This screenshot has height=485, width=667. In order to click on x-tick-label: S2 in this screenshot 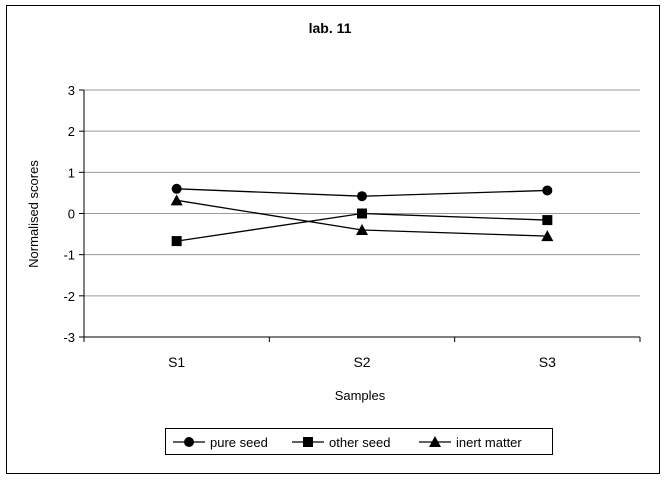, I will do `click(361, 362)`.